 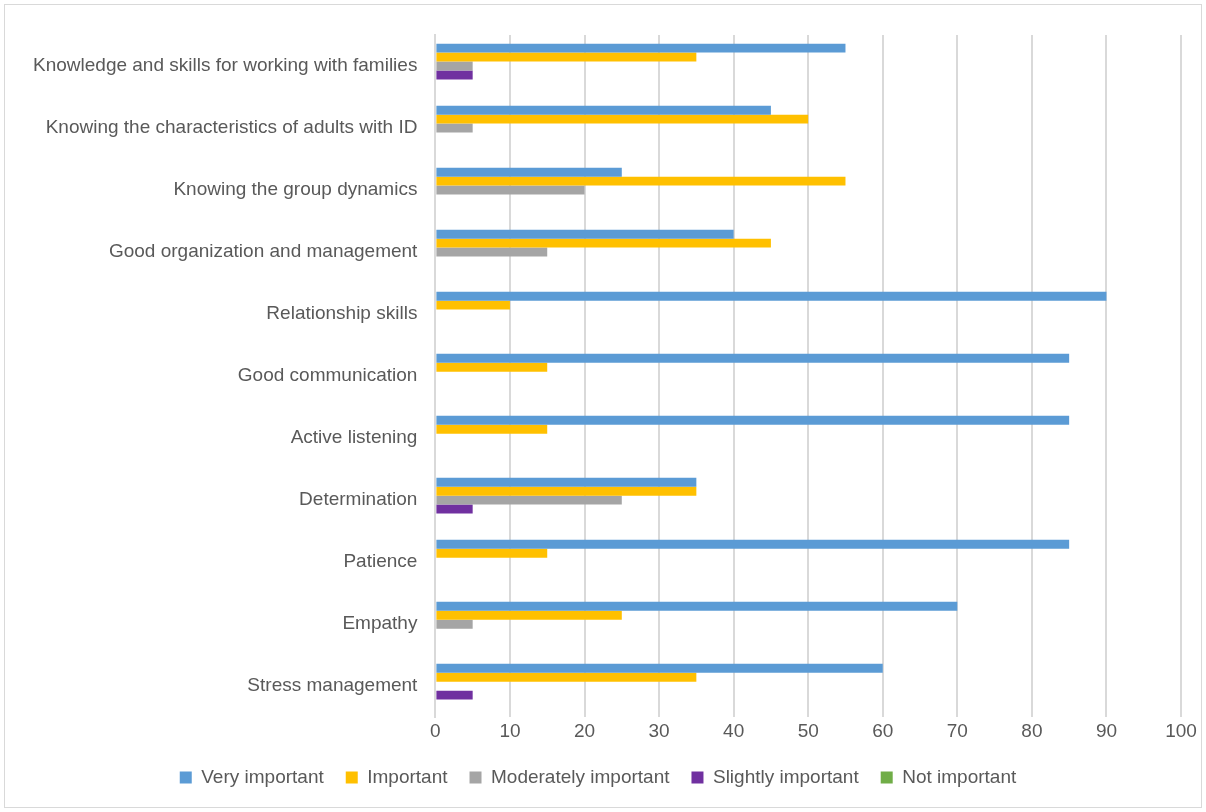 I want to click on x-tick-label: 0, so click(x=435, y=730).